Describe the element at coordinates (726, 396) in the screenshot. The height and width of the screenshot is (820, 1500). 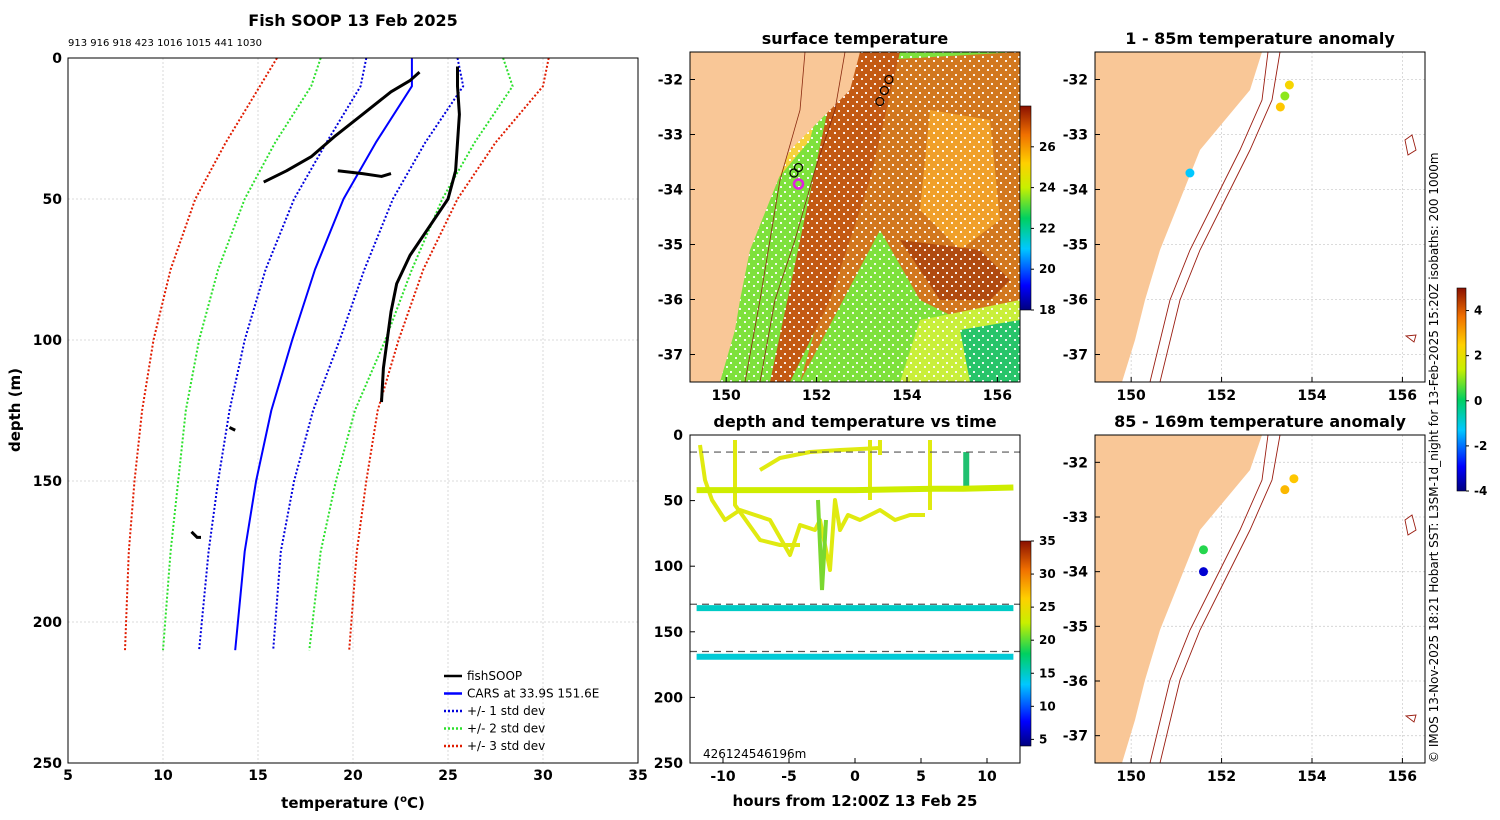
I see `map-xtick: 150` at that location.